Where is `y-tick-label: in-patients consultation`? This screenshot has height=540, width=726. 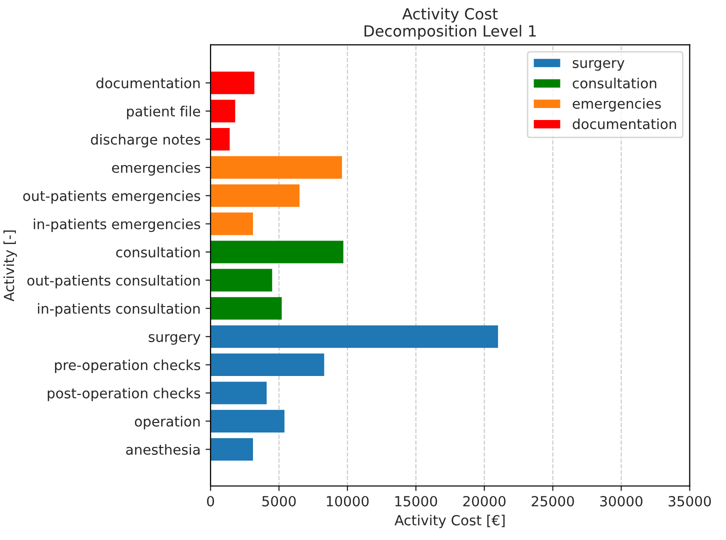
y-tick-label: in-patients consultation is located at coordinates (119, 310).